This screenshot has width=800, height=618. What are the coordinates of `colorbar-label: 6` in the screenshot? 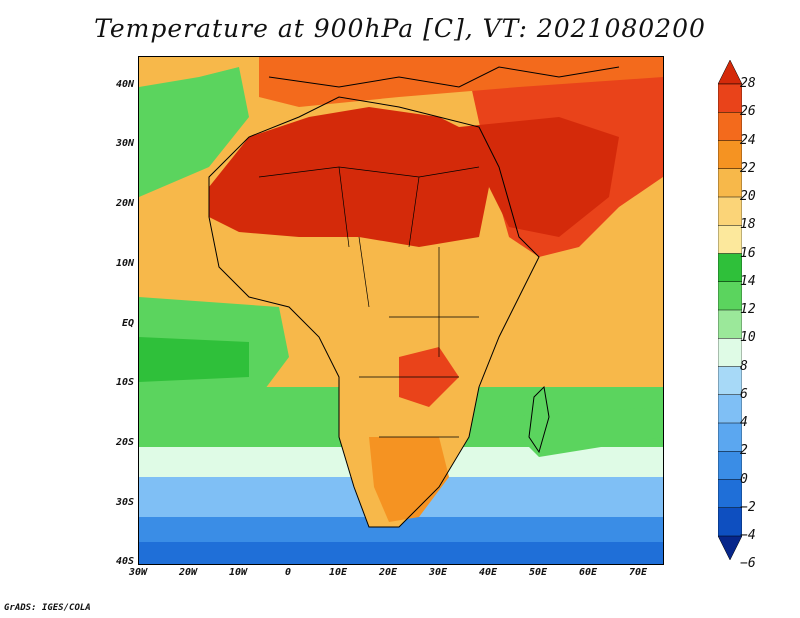 It's located at (744, 394).